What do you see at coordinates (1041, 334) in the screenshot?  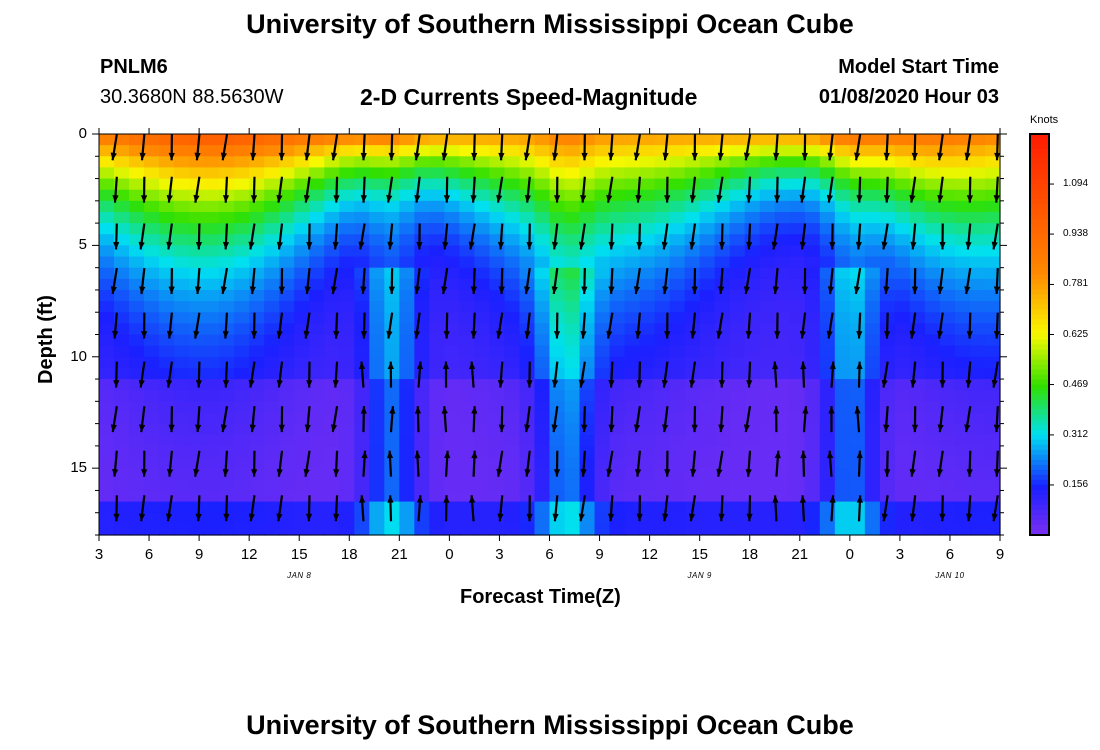 I see `colorbar` at bounding box center [1041, 334].